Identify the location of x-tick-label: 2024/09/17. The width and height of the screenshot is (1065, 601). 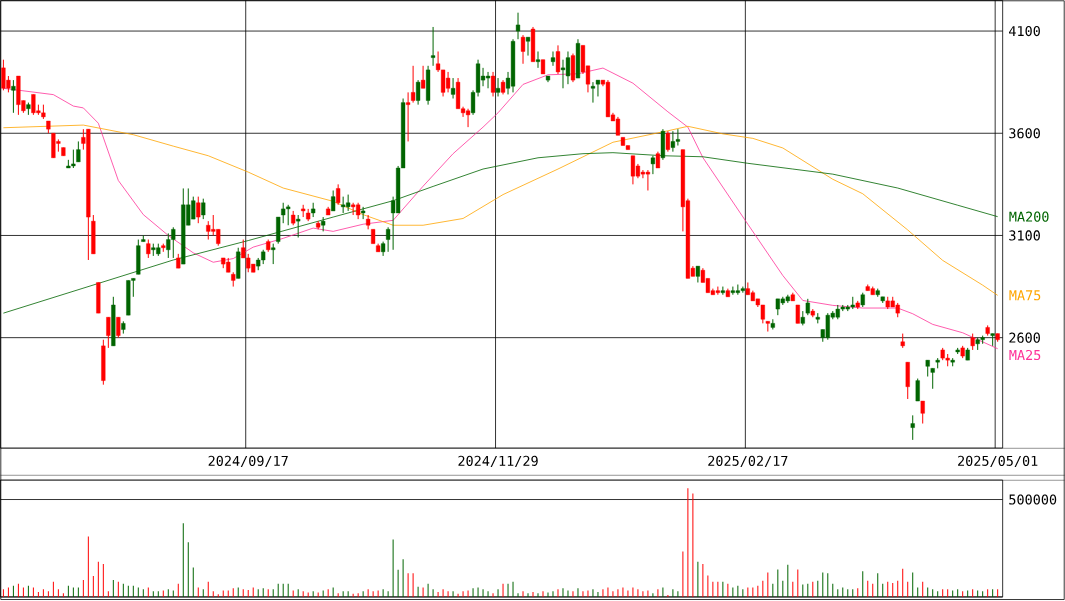
(248, 461).